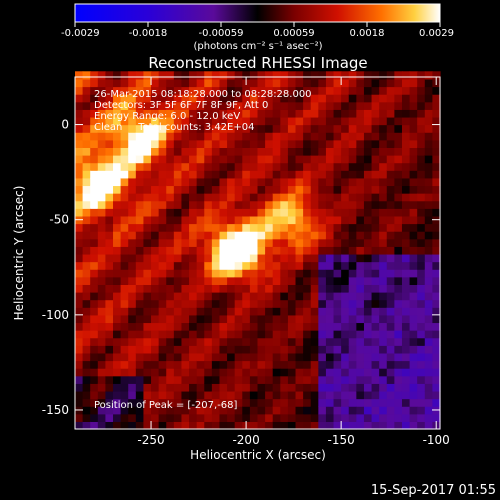  I want to click on x-axis-label: Heliocentric X (arcsec), so click(258, 455).